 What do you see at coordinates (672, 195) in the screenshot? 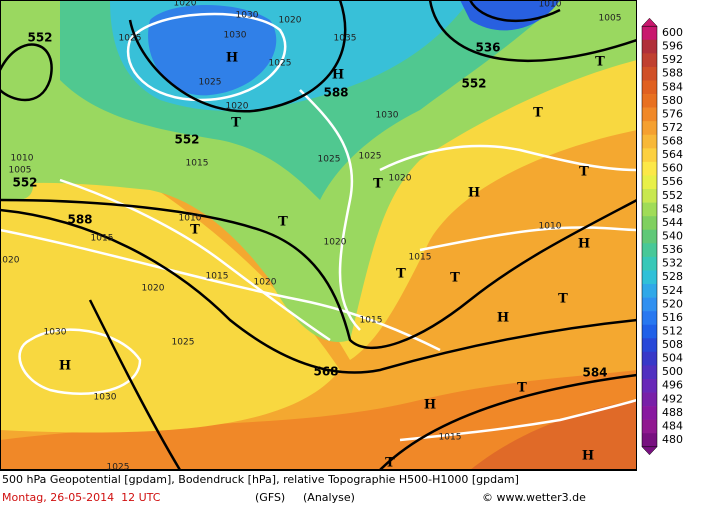
I see `colorbar-label: 552` at bounding box center [672, 195].